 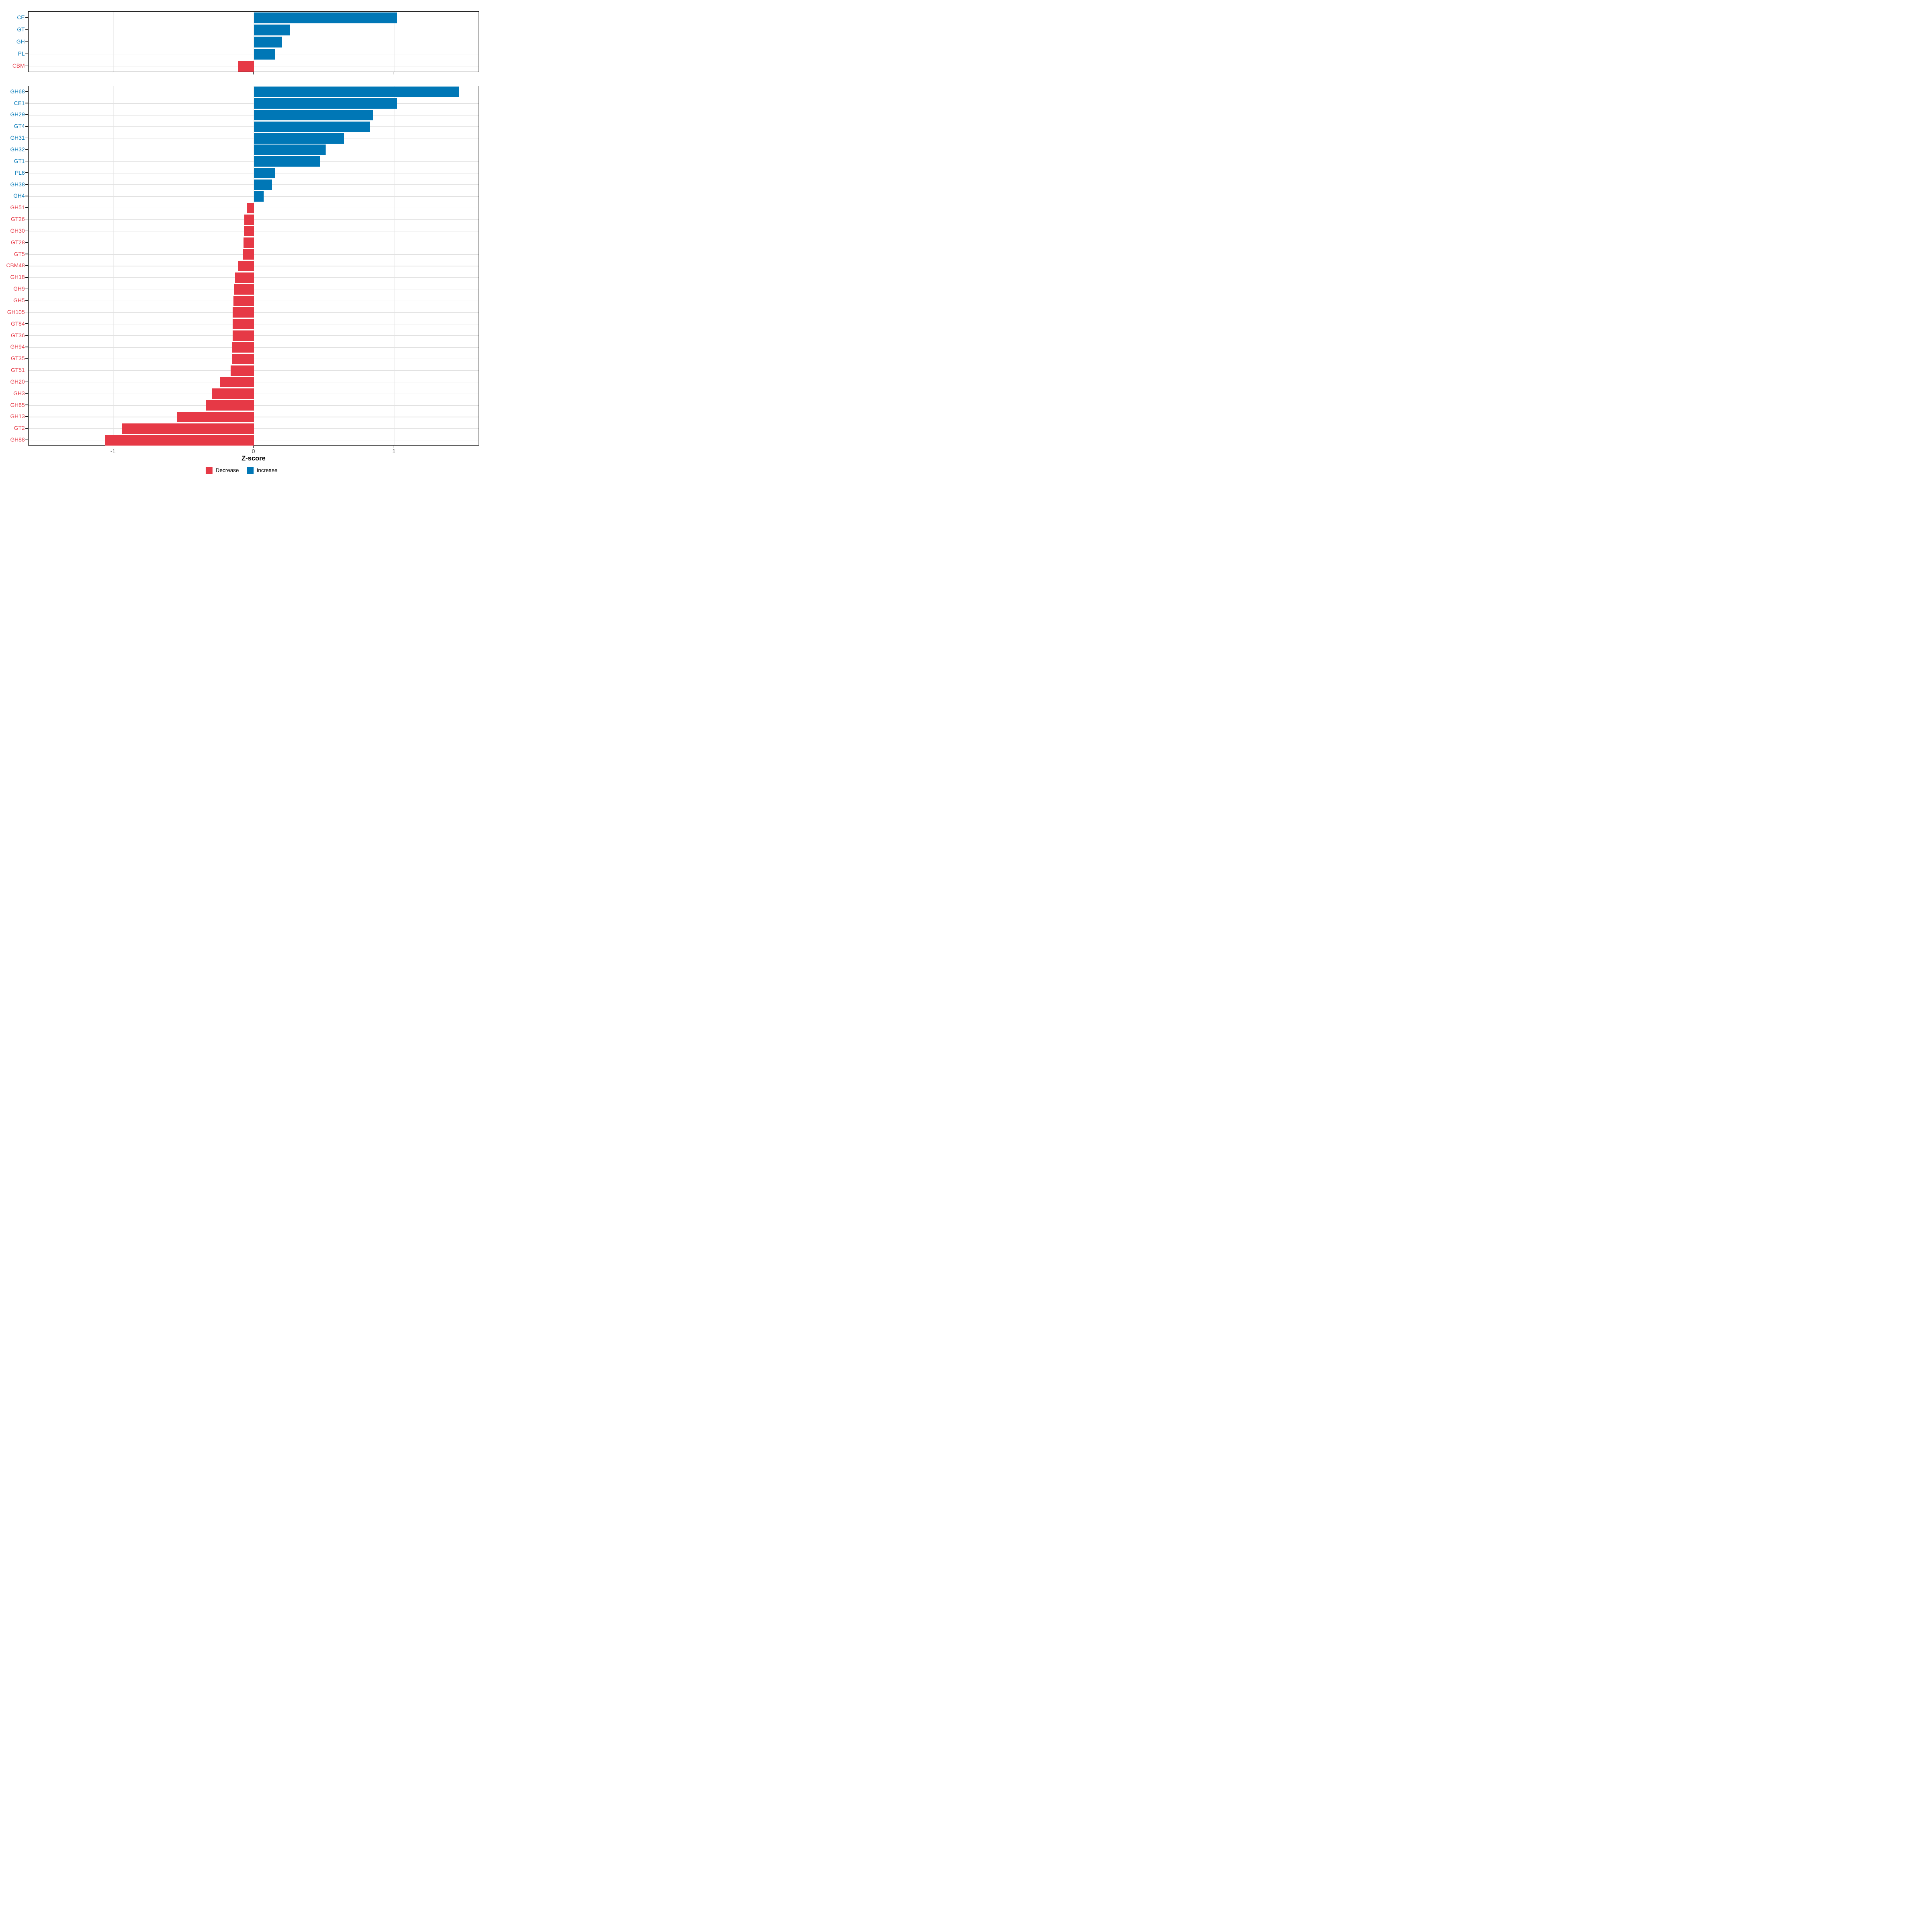 What do you see at coordinates (250, 470) in the screenshot?
I see `legend-swatch-increase` at bounding box center [250, 470].